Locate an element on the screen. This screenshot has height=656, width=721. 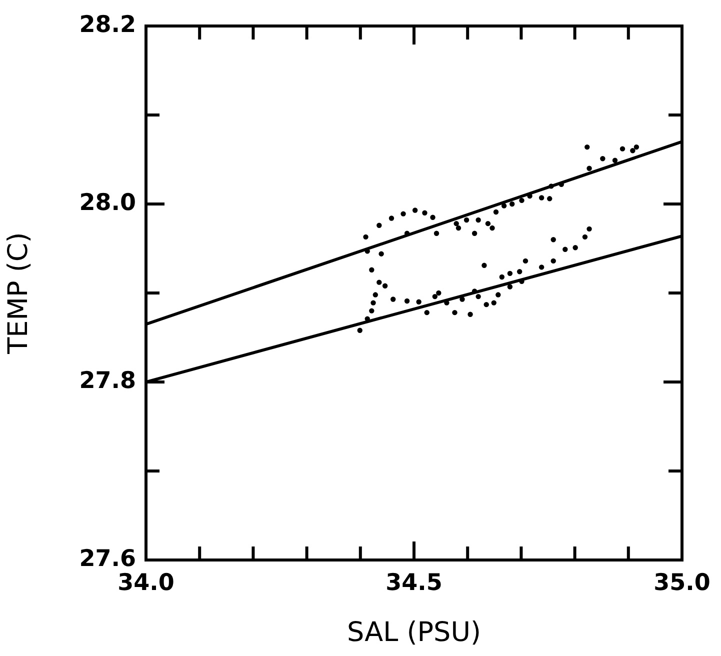
x-tick-label: 34.5 is located at coordinates (414, 583).